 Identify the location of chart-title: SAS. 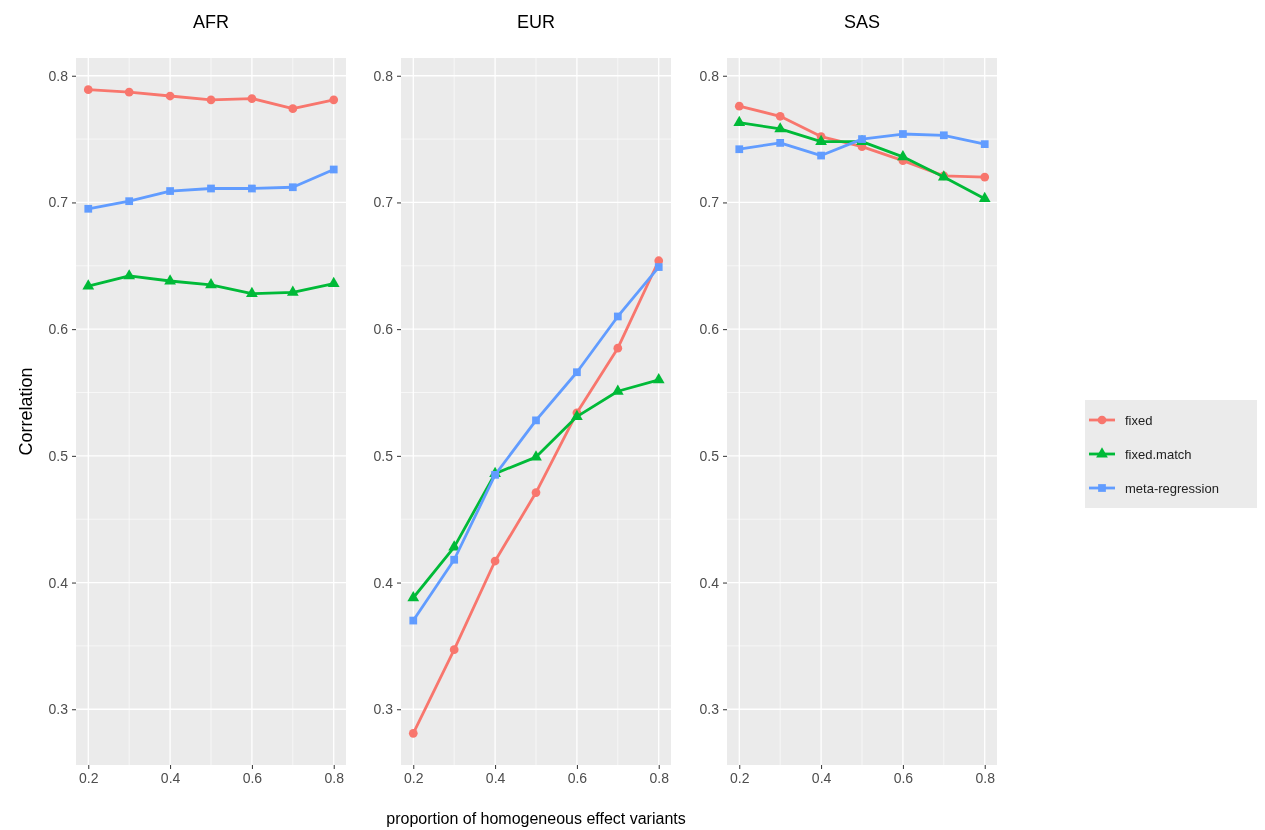
(862, 22).